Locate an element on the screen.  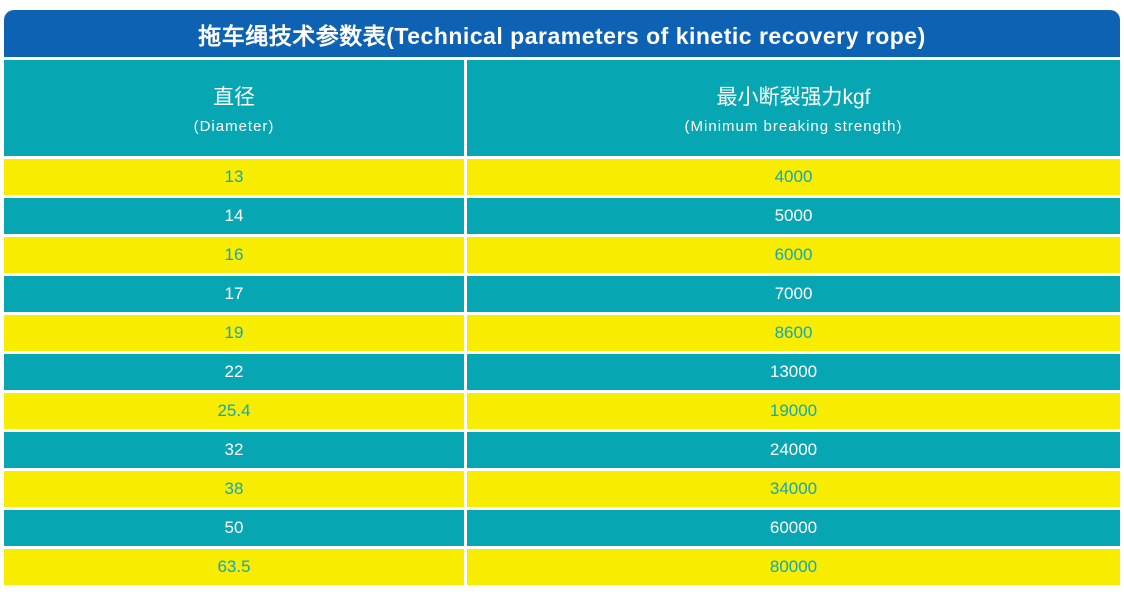
diameter-header-zh: 直径 is located at coordinates (234, 97).